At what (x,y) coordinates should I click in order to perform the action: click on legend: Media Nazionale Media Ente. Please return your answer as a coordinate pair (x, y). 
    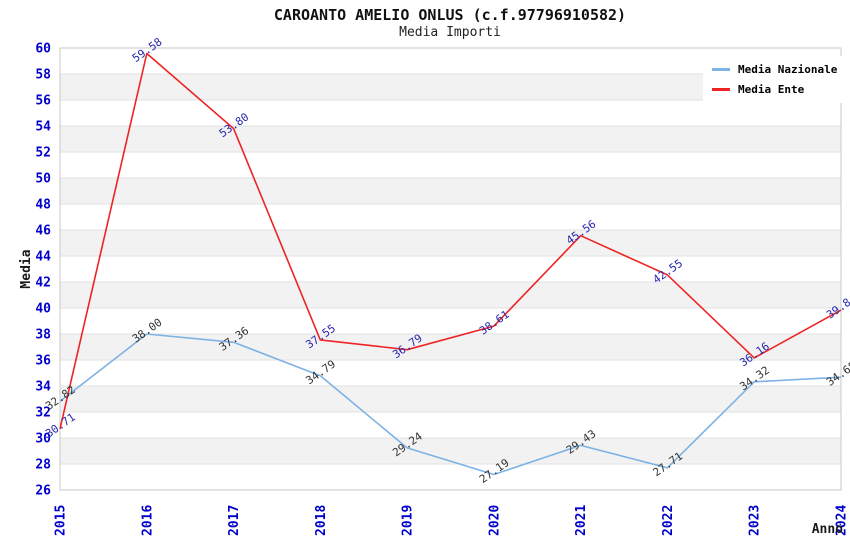
    Looking at the image, I should click on (775, 79).